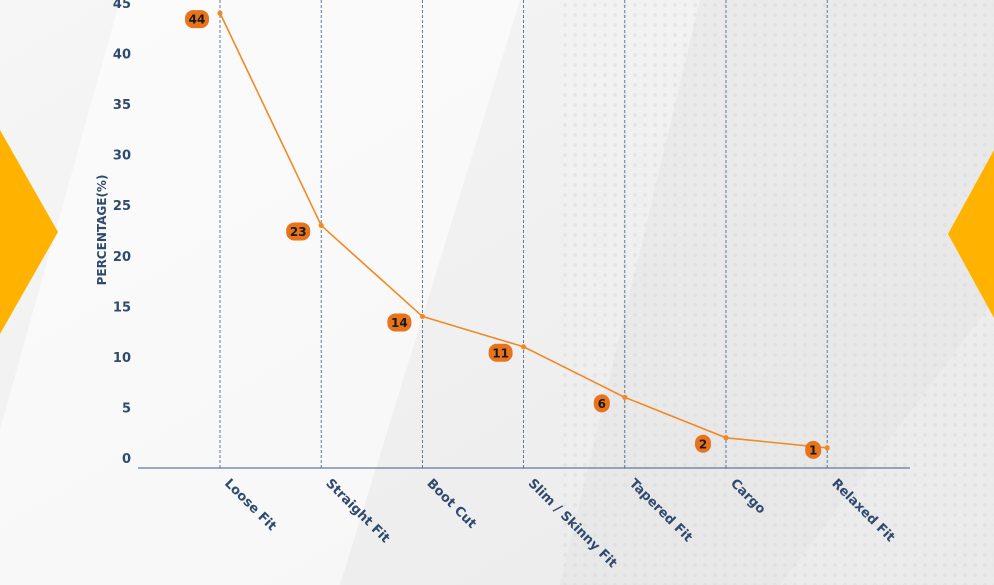 Image resolution: width=994 pixels, height=585 pixels. I want to click on data-label: 44, so click(197, 19).